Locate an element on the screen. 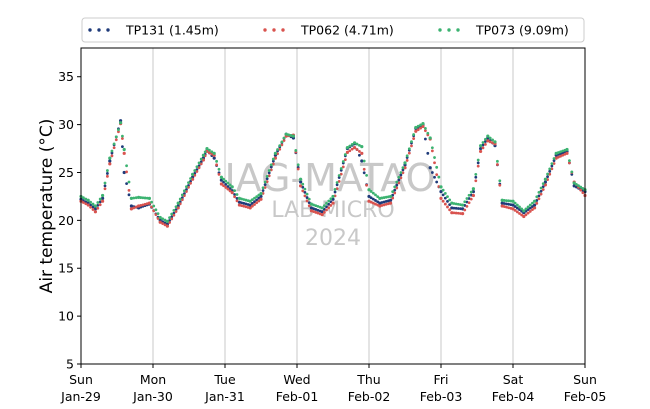 The image size is (650, 409). watermark-line-3: 2024 is located at coordinates (333, 238).